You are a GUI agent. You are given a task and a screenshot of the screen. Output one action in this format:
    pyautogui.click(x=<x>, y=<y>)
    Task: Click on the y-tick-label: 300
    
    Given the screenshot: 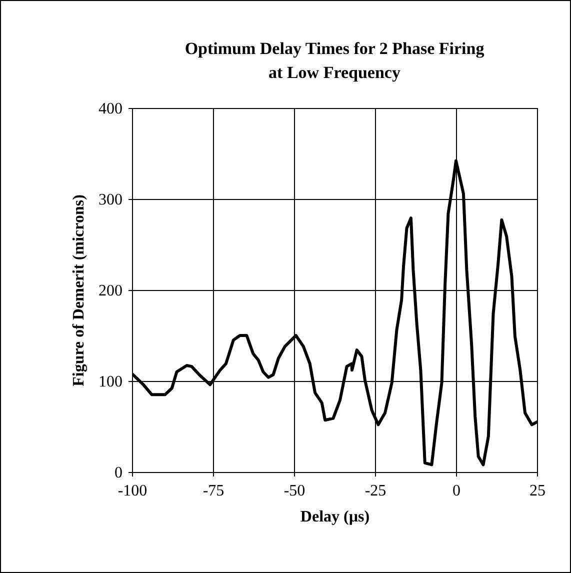 What is the action you would take?
    pyautogui.click(x=110, y=200)
    